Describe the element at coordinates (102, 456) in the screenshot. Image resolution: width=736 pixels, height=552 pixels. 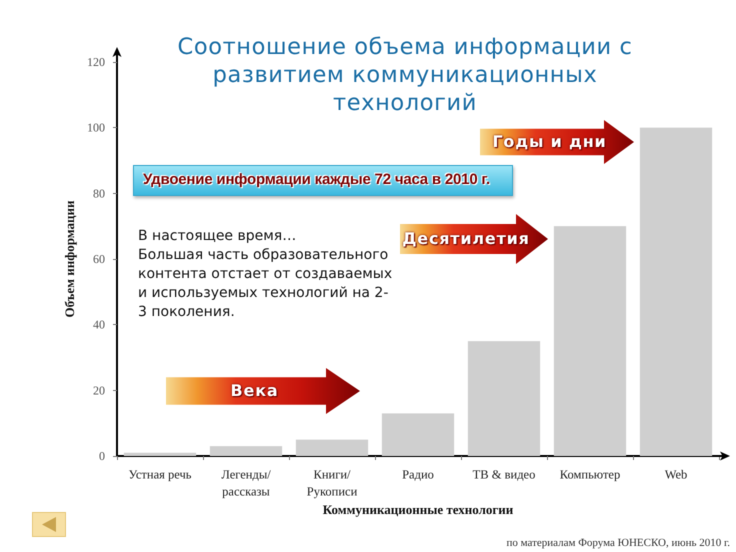
I see `y-tick-label: 0` at that location.